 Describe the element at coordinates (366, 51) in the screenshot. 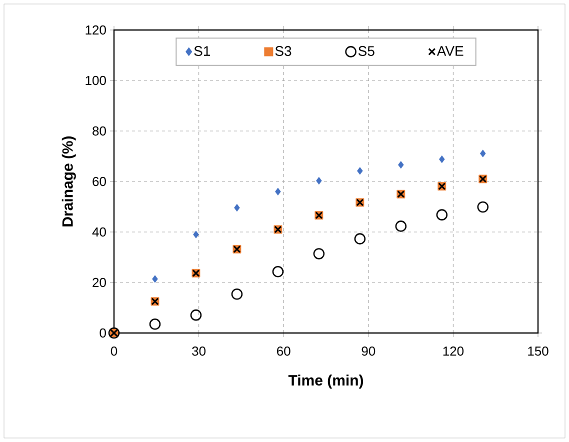

I see `legend-label: S5` at that location.